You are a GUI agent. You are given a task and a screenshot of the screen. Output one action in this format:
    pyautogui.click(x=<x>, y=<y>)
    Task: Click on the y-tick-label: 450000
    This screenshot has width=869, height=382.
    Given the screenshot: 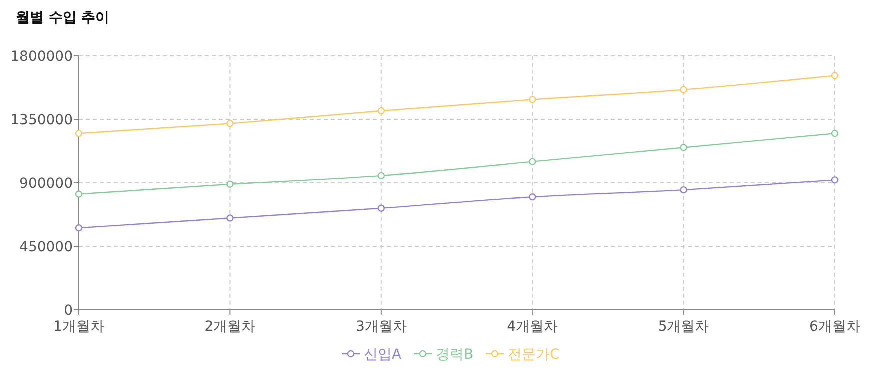 What is the action you would take?
    pyautogui.click(x=46, y=247)
    